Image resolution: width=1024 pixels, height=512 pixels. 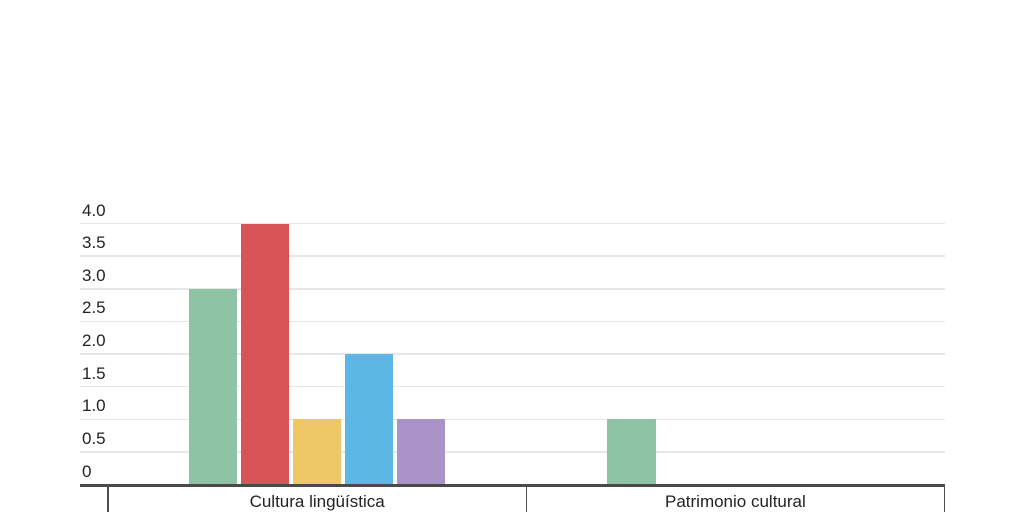 I want to click on y-tick-label: 2.0, so click(x=94, y=340).